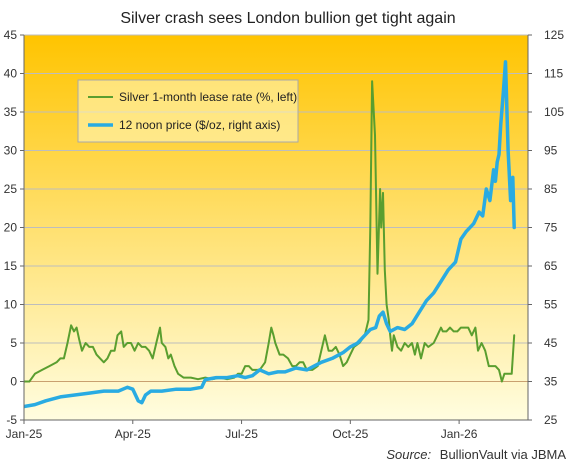 Image resolution: width=577 pixels, height=467 pixels. Describe the element at coordinates (208, 97) in the screenshot. I see `legend-label-lease-rate: Silver 1-month lease rate (%, left)` at that location.